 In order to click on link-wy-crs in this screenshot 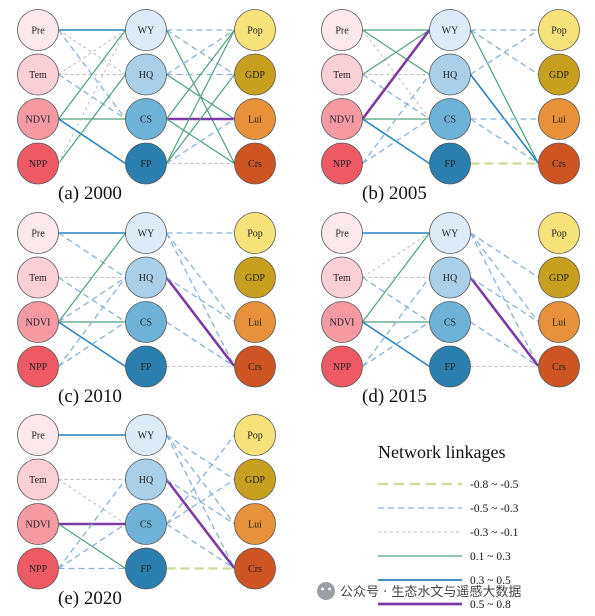, I will do `click(504, 96)`.